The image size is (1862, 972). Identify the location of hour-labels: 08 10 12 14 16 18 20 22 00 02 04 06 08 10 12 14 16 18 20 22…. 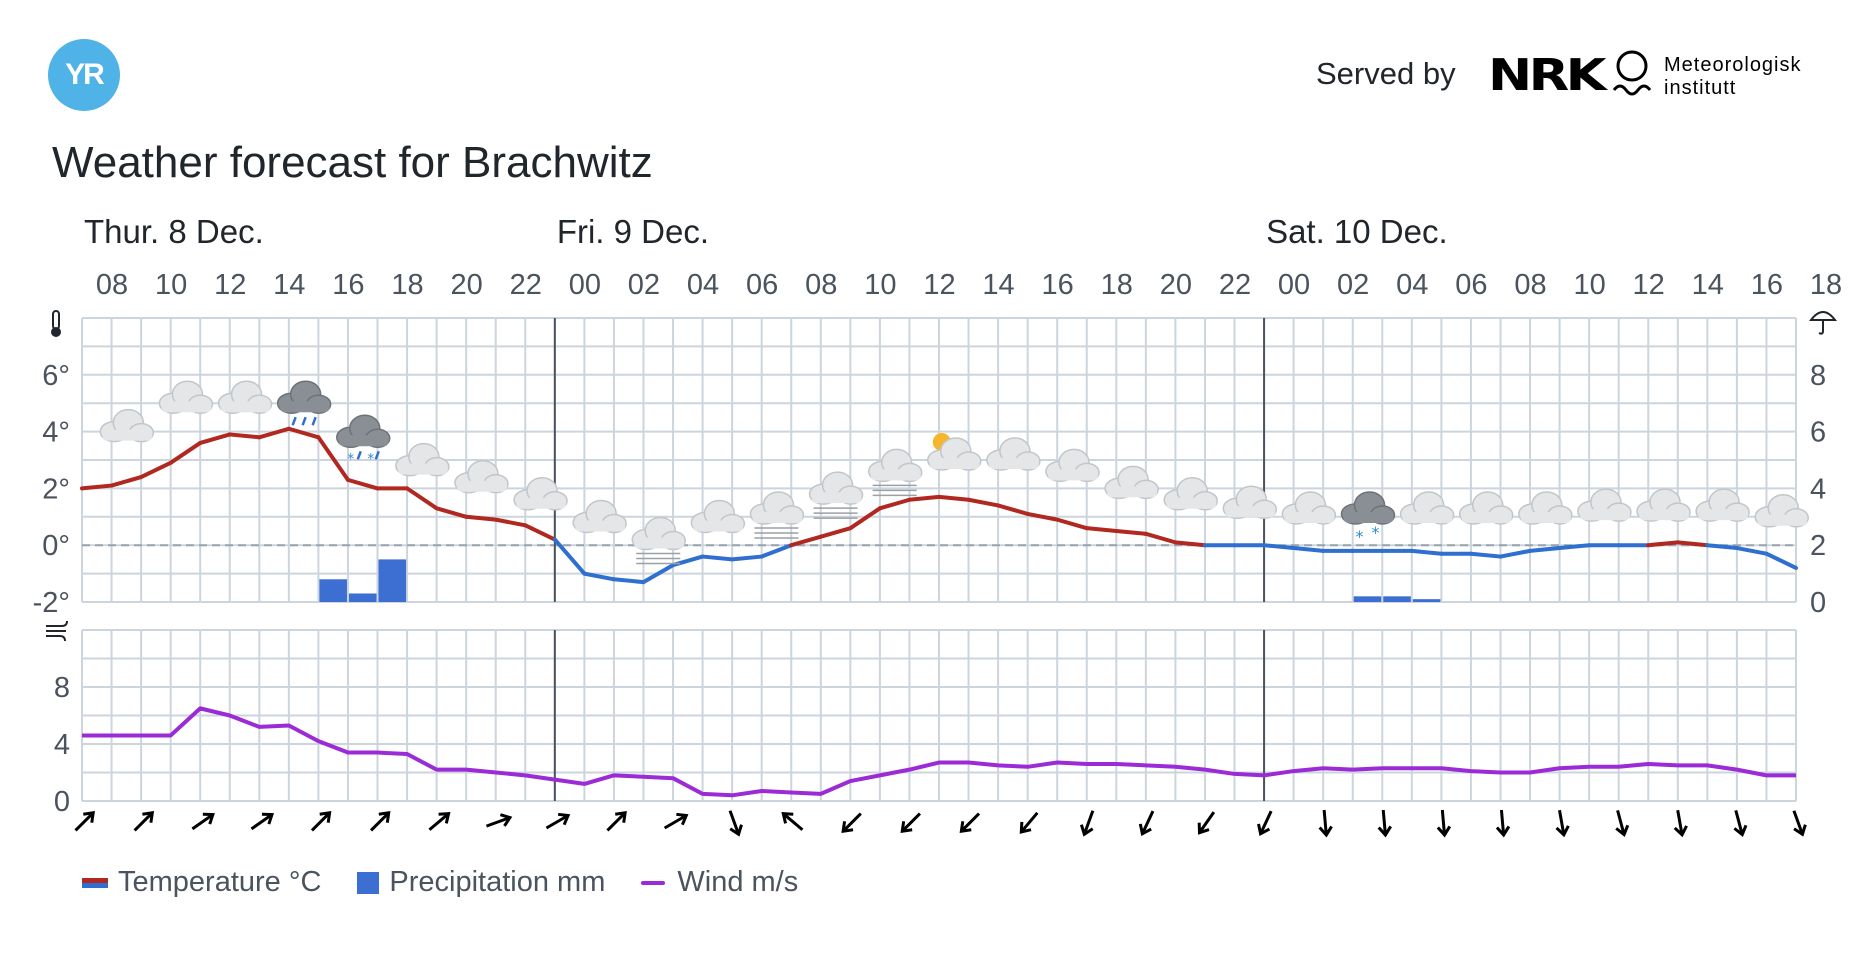
(969, 285).